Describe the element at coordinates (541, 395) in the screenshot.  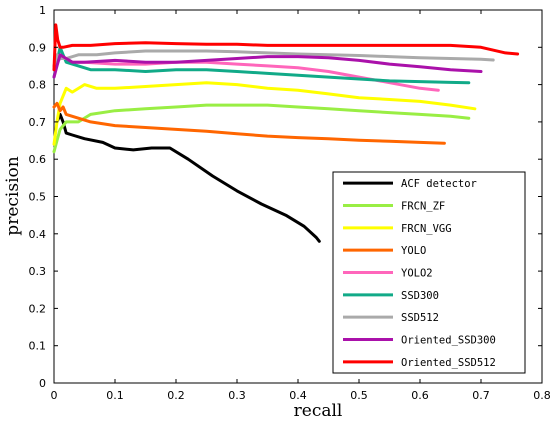
I see `x-tick-label: 0.8` at that location.